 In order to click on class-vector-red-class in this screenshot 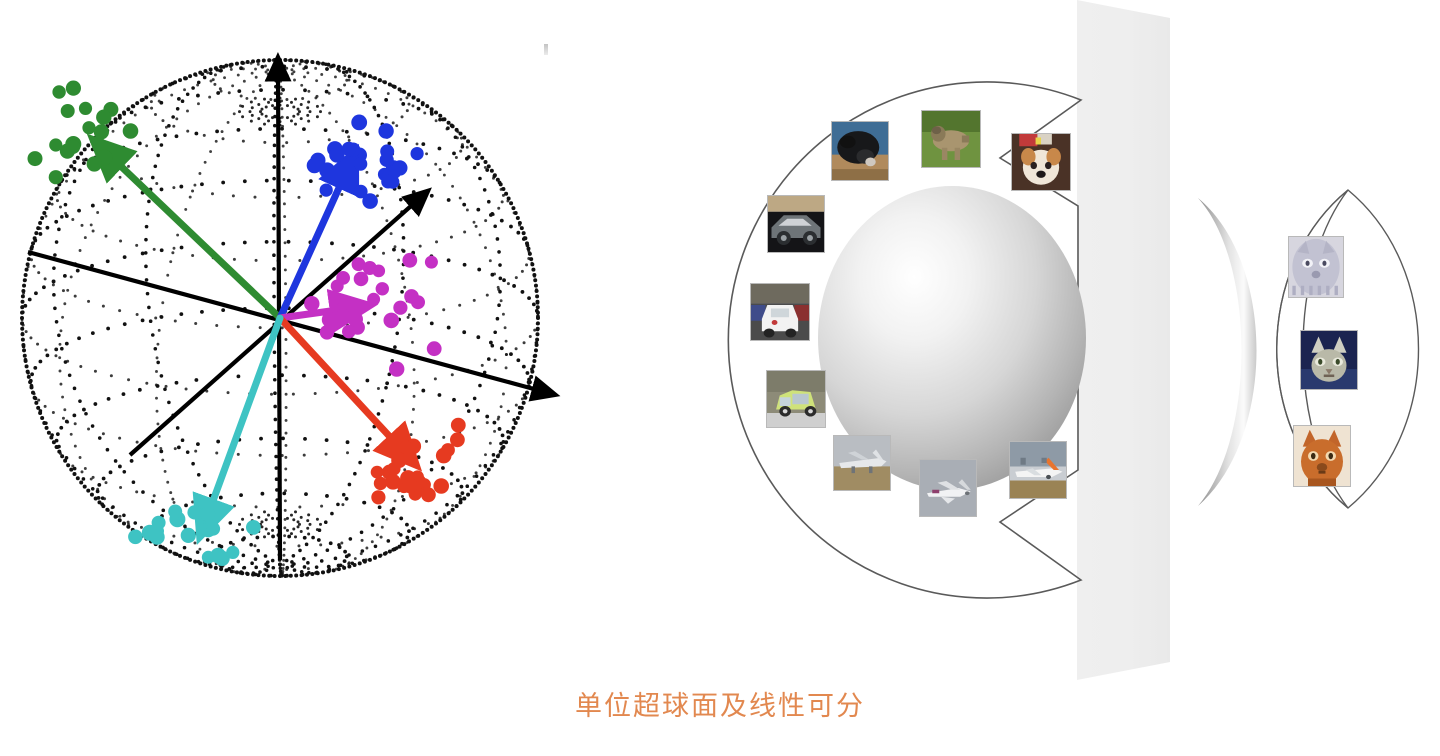, I will do `click(349, 393)`.